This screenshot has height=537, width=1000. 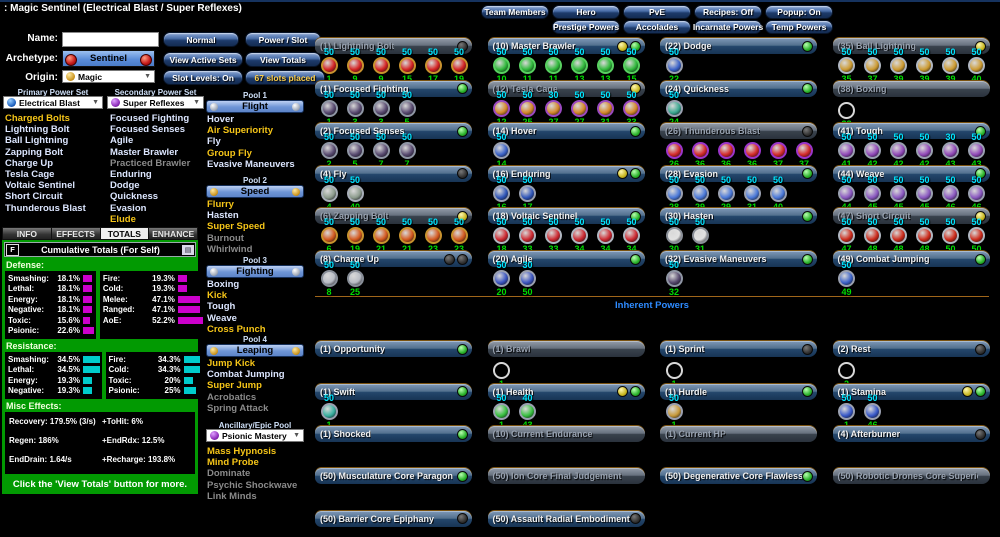 What do you see at coordinates (407, 151) in the screenshot?
I see `enhancement-slot: 50 7` at bounding box center [407, 151].